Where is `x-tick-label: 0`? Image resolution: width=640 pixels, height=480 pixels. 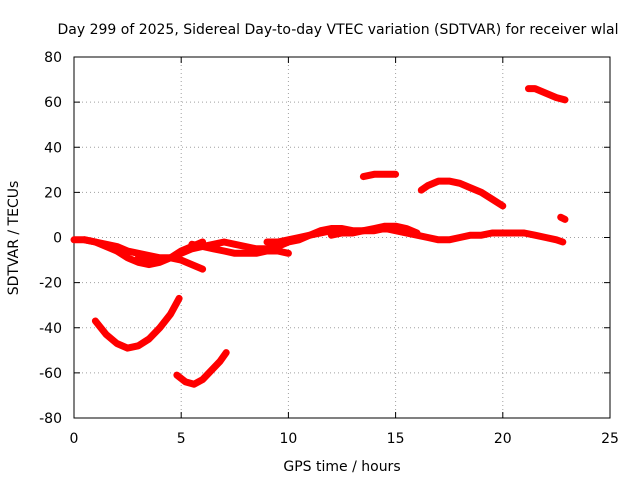 x-tick-label: 0 is located at coordinates (74, 439).